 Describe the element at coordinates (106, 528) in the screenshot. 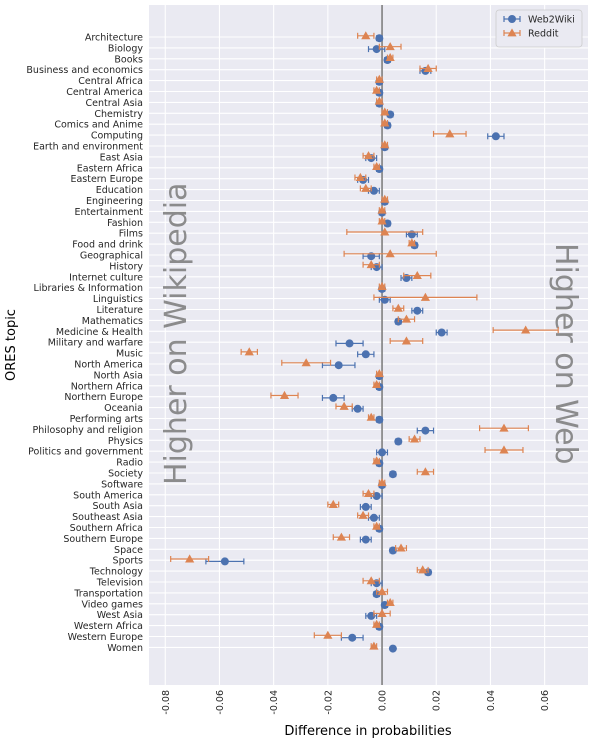

I see `y-tick-label: Southern Africa` at that location.